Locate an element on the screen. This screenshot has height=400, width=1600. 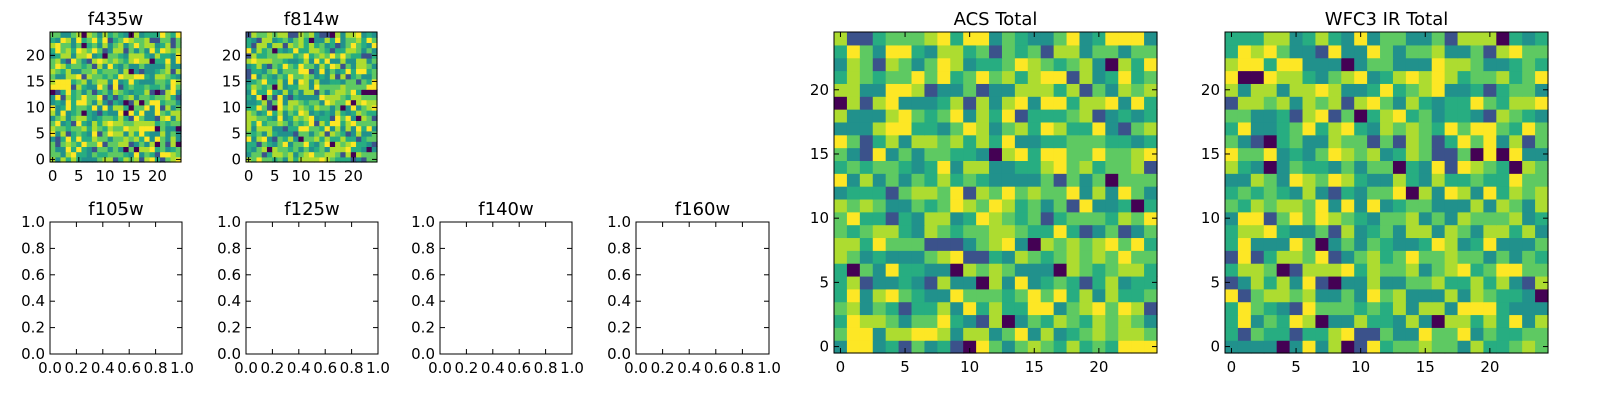
acs-total-ytick-label: 0 is located at coordinates (824, 347).